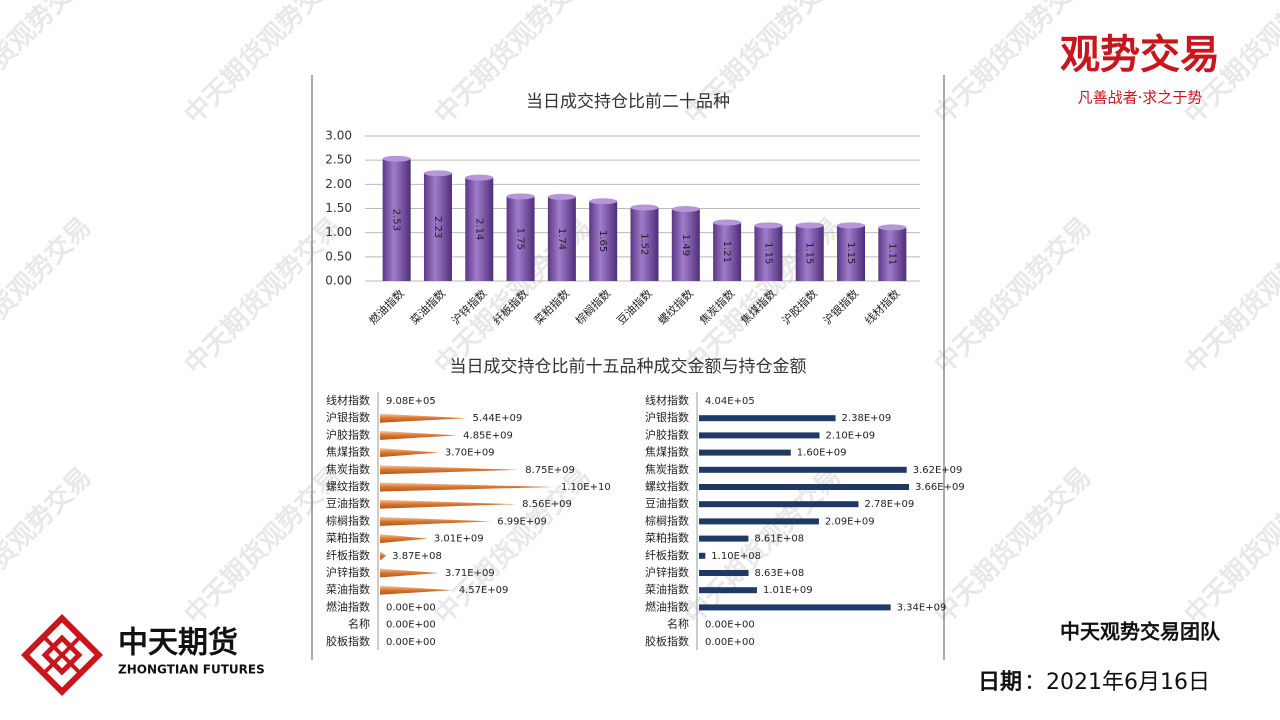 This screenshot has width=1280, height=720. Describe the element at coordinates (1117, 682) in the screenshot. I see `date: ：2021年6月16日` at that location.